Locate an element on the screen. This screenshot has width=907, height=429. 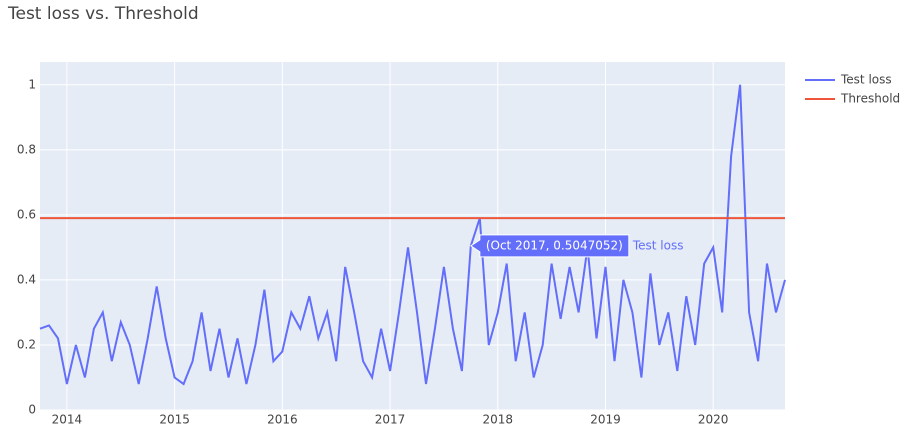
y-tick-label: 0 is located at coordinates (32, 410).